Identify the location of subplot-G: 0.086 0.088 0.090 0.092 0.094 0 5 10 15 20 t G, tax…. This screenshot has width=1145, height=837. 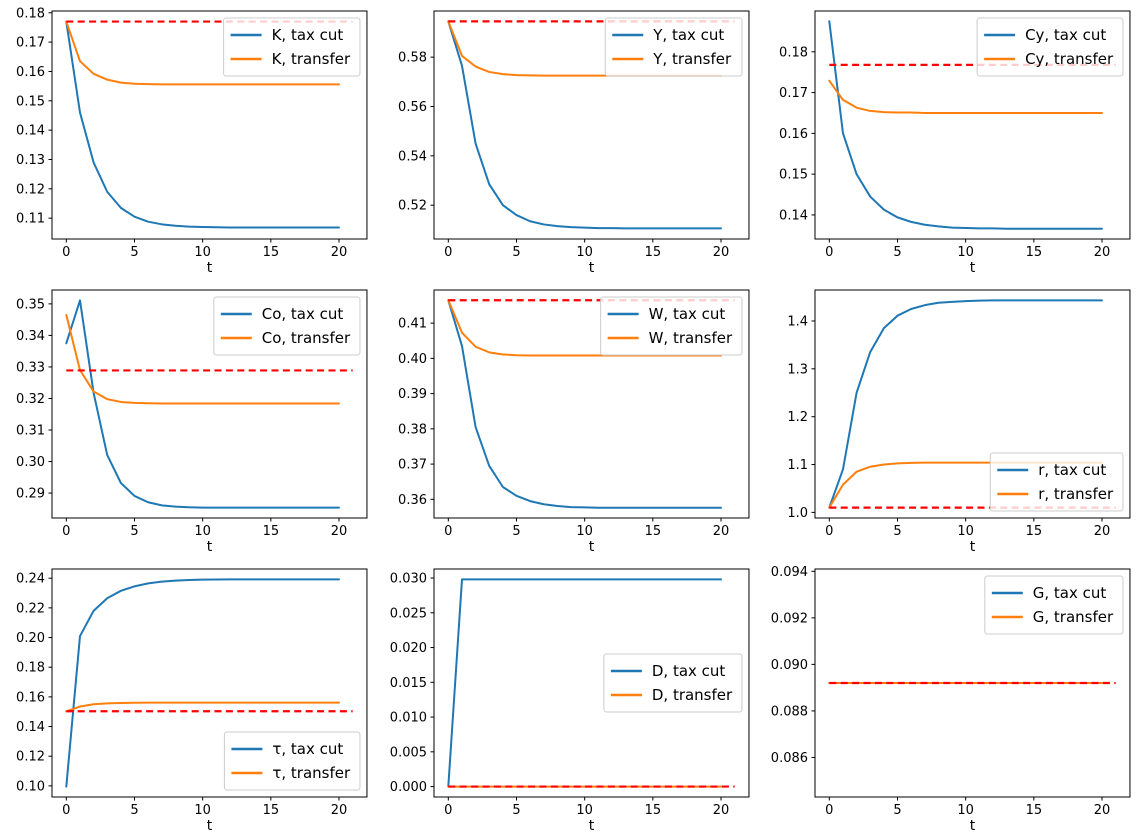
(954, 697).